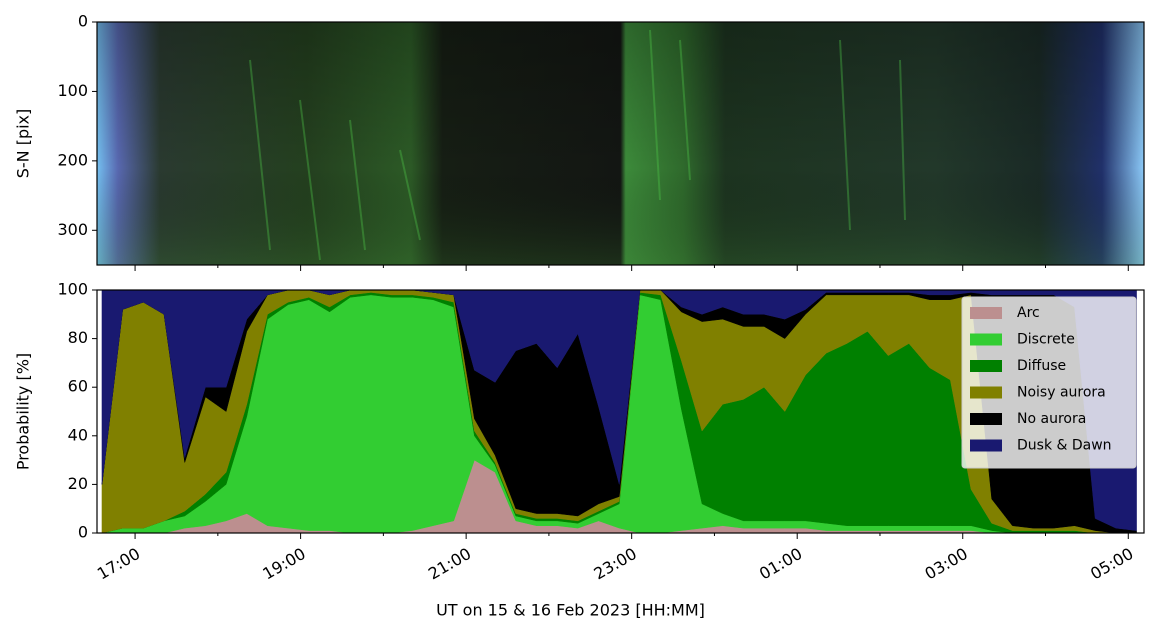  What do you see at coordinates (283, 564) in the screenshot?
I see `x-tick-label: 19:00` at bounding box center [283, 564].